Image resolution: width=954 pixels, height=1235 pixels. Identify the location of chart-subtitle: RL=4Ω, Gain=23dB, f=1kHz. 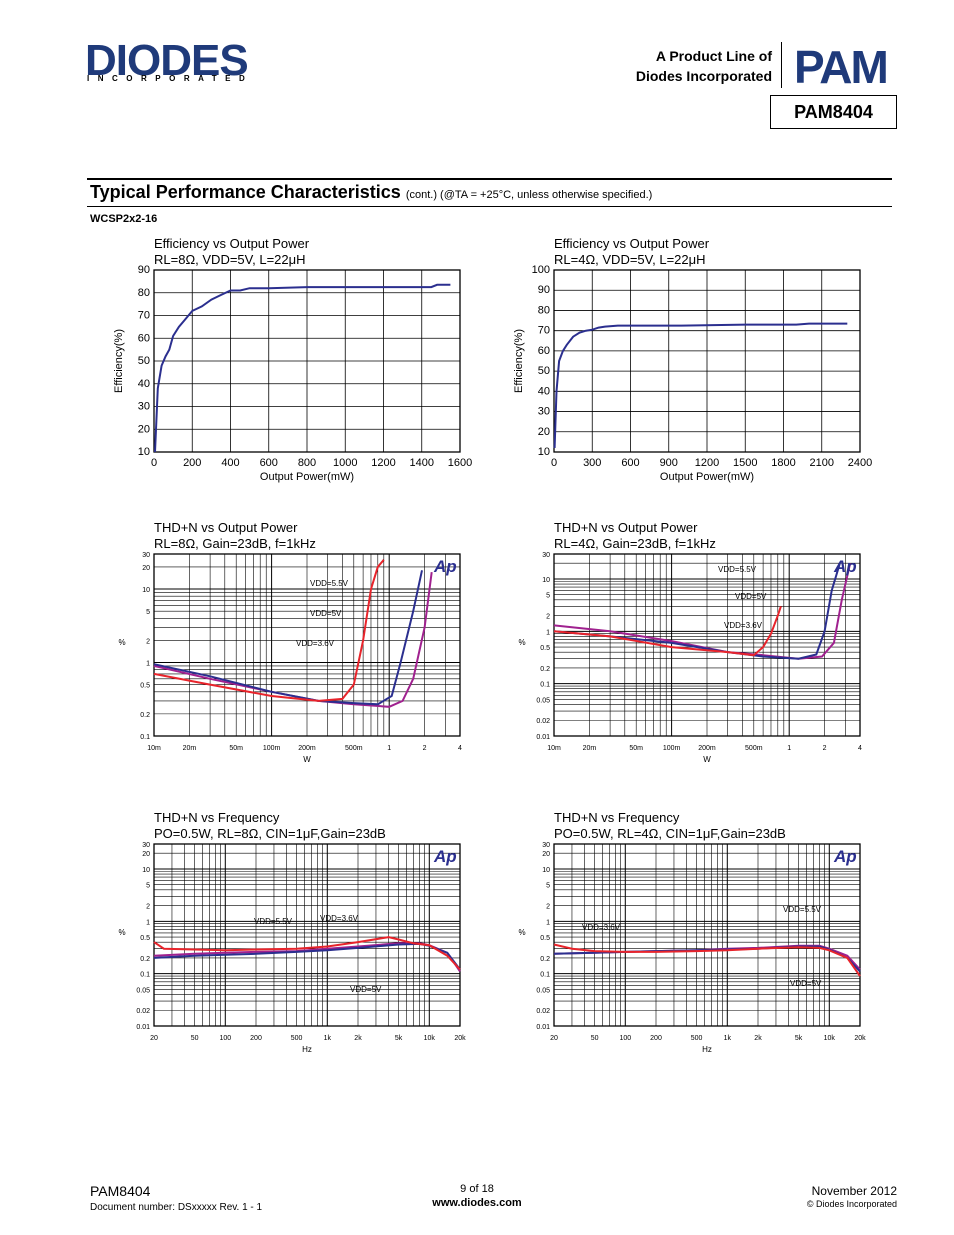
(635, 543).